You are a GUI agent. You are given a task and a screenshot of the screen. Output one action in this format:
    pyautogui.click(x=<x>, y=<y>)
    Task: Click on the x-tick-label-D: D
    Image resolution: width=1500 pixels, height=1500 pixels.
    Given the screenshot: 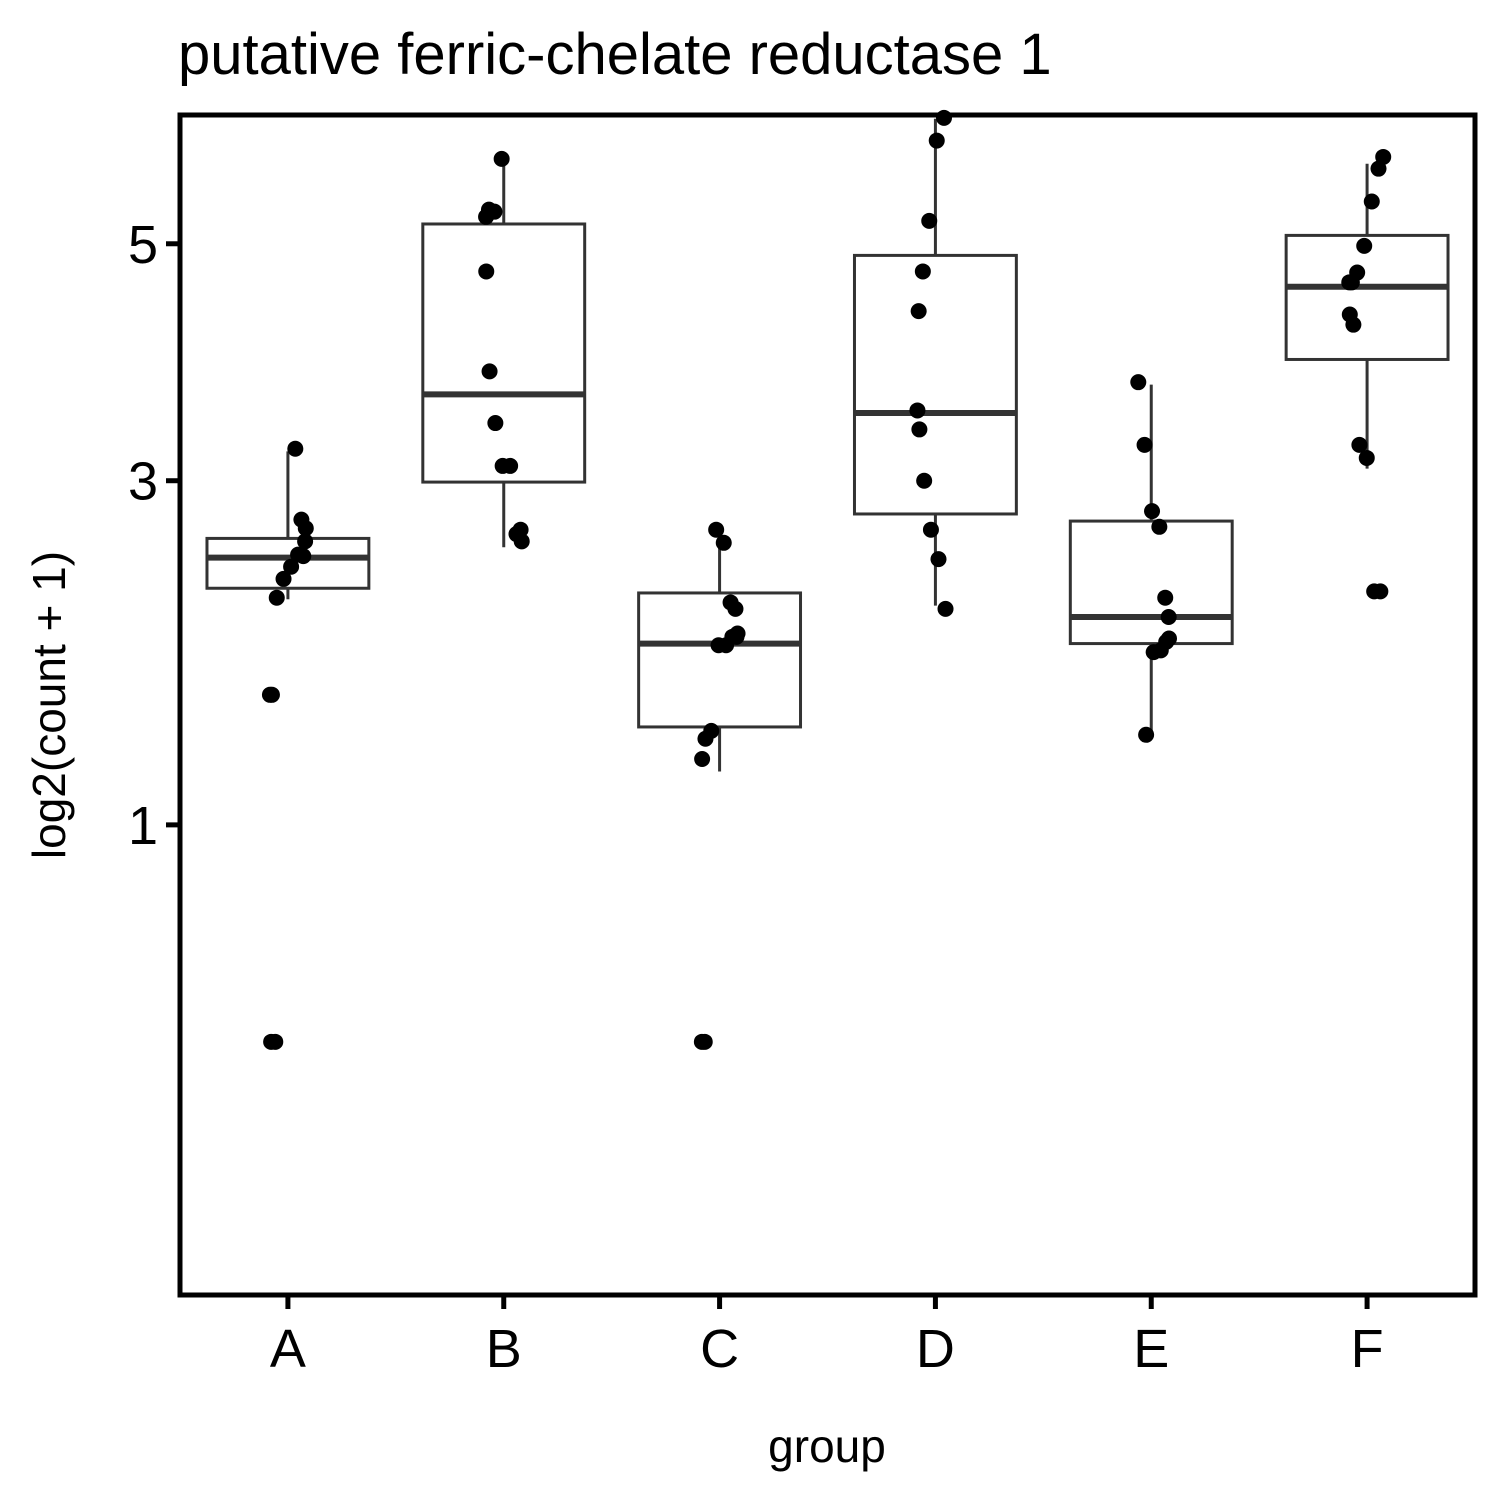 What is the action you would take?
    pyautogui.click(x=935, y=1349)
    